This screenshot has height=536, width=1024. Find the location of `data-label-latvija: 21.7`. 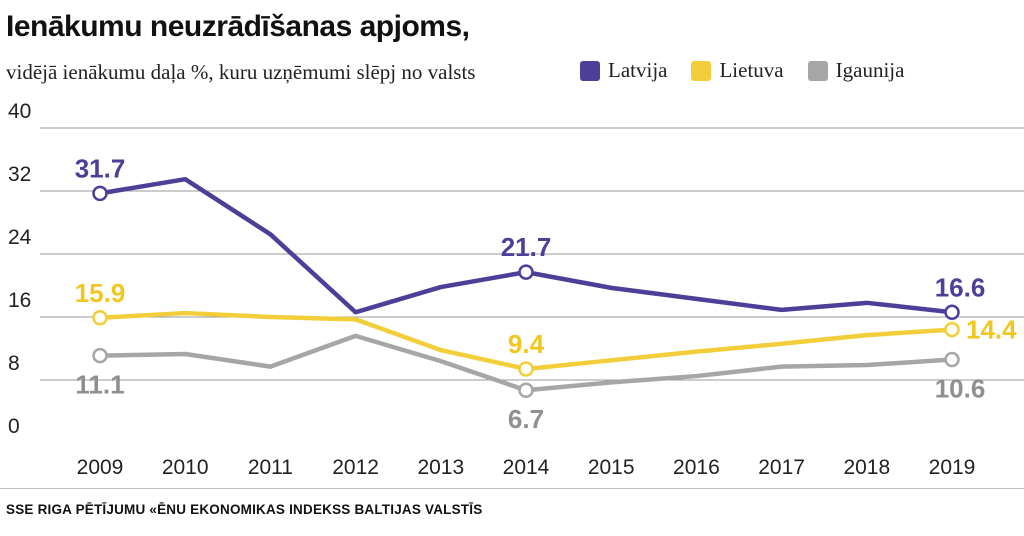

data-label-latvija: 21.7 is located at coordinates (526, 247).